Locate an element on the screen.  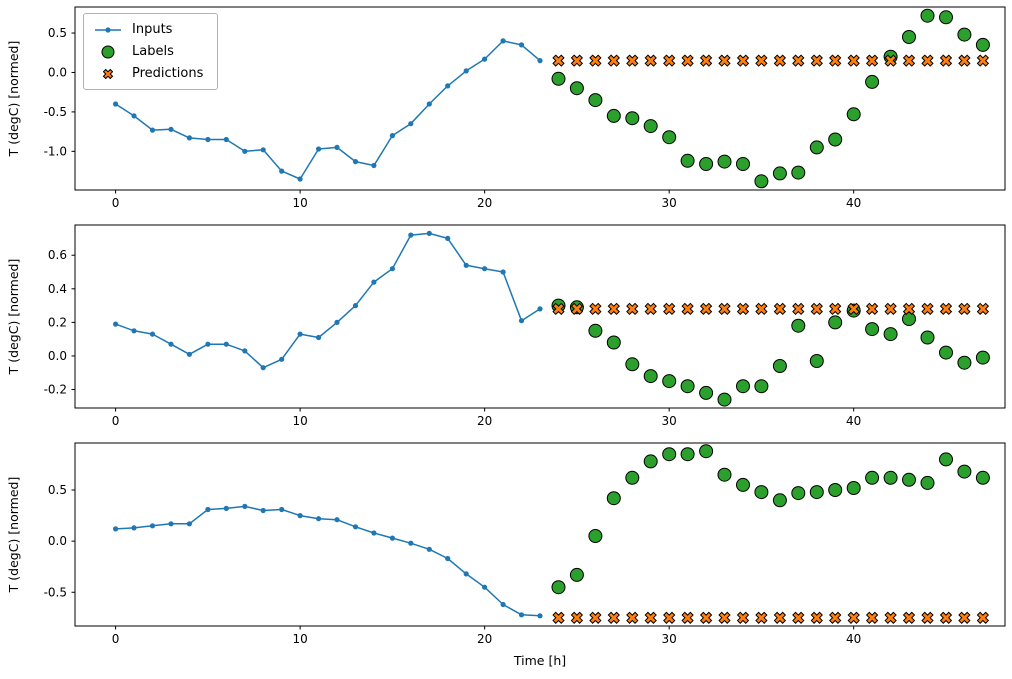
x-axis-label: Time [h] is located at coordinates (539, 660).